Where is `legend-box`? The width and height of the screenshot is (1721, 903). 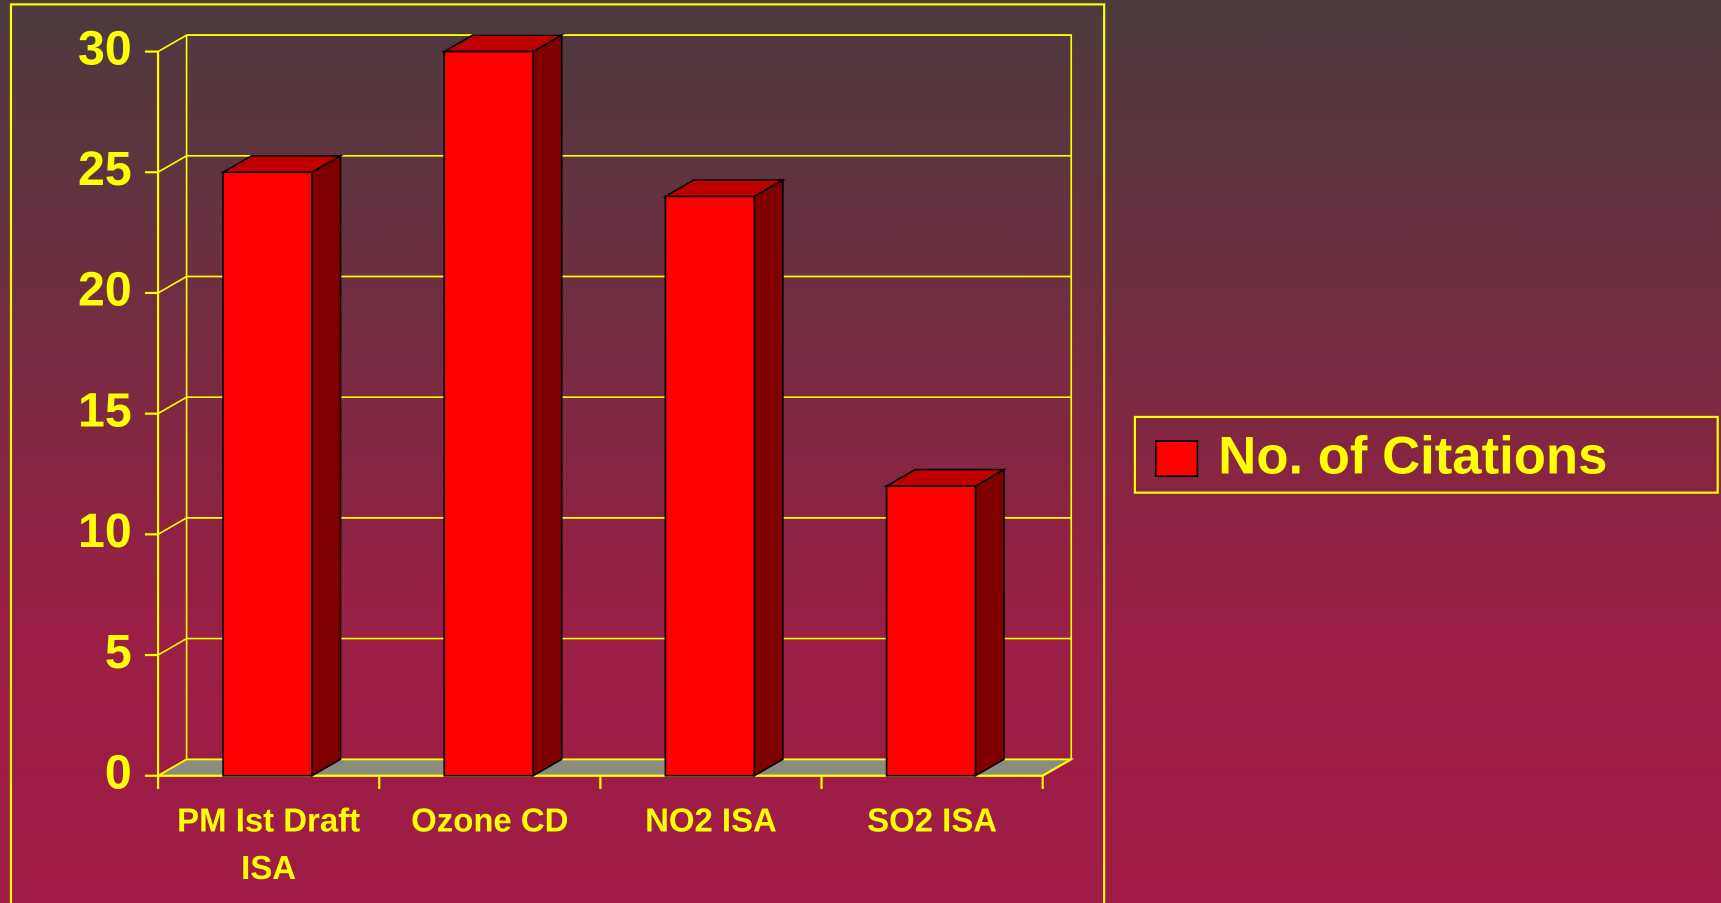
legend-box is located at coordinates (1426, 454).